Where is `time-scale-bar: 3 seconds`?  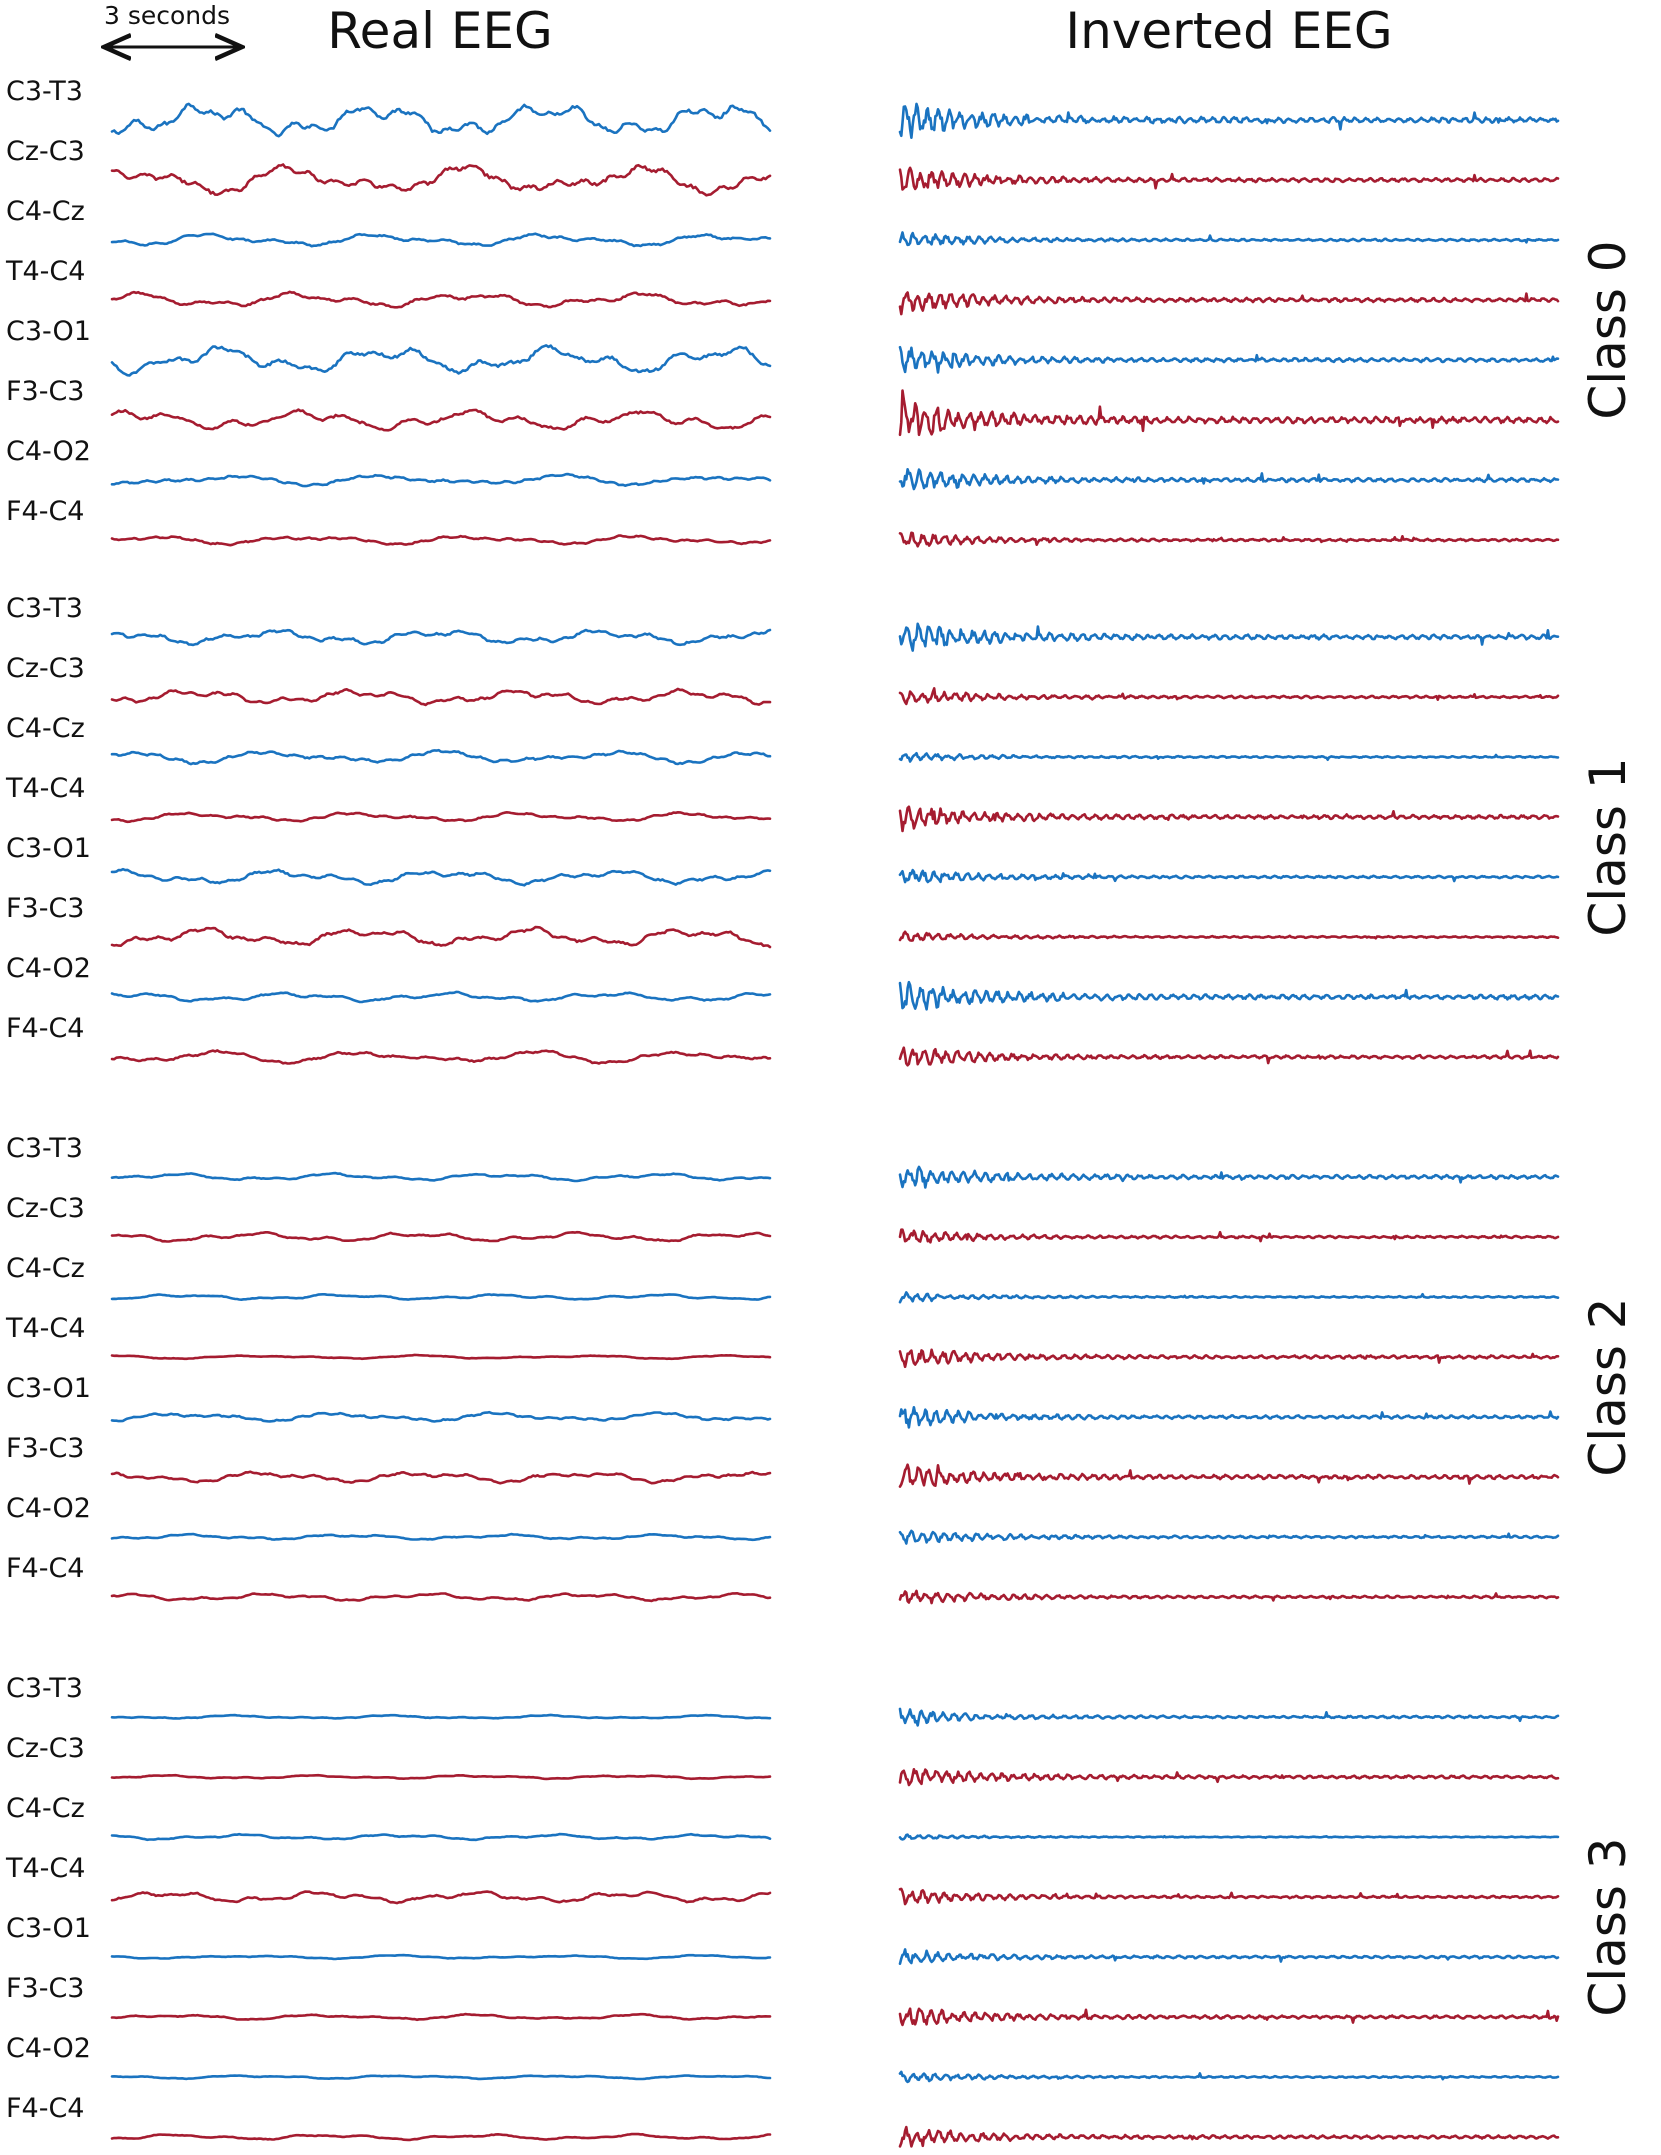 time-scale-bar: 3 seconds is located at coordinates (173, 24).